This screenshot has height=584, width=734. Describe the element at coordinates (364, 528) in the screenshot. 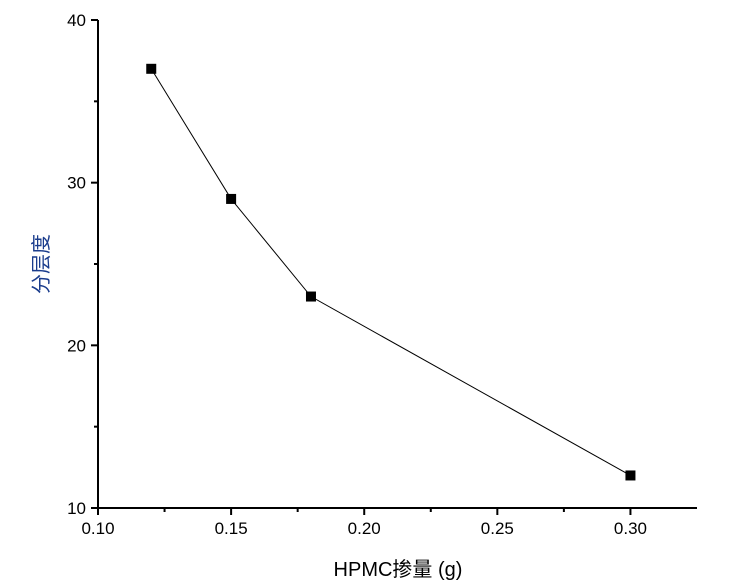

I see `x-tick-label: 0.20` at that location.